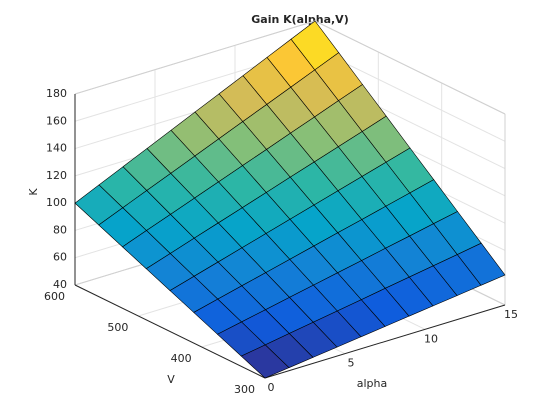 This screenshot has width=560, height=420. I want to click on x-axis-label: alpha, so click(372, 383).